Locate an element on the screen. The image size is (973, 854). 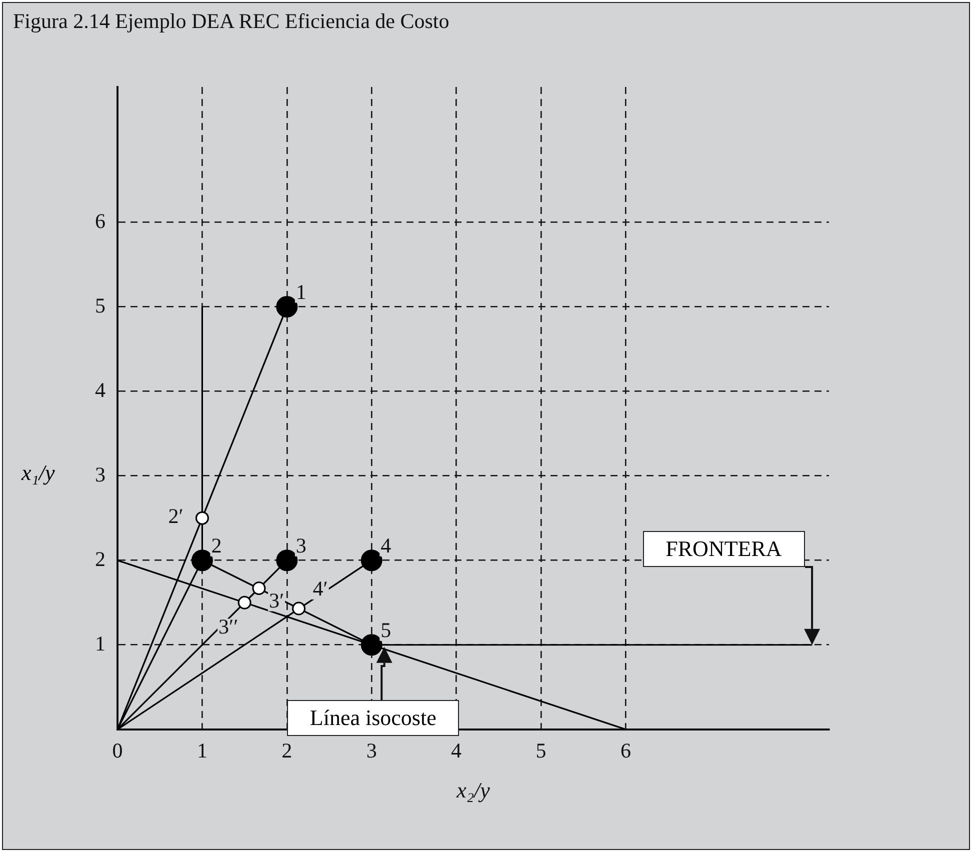
annotation: 4′ is located at coordinates (320, 588).